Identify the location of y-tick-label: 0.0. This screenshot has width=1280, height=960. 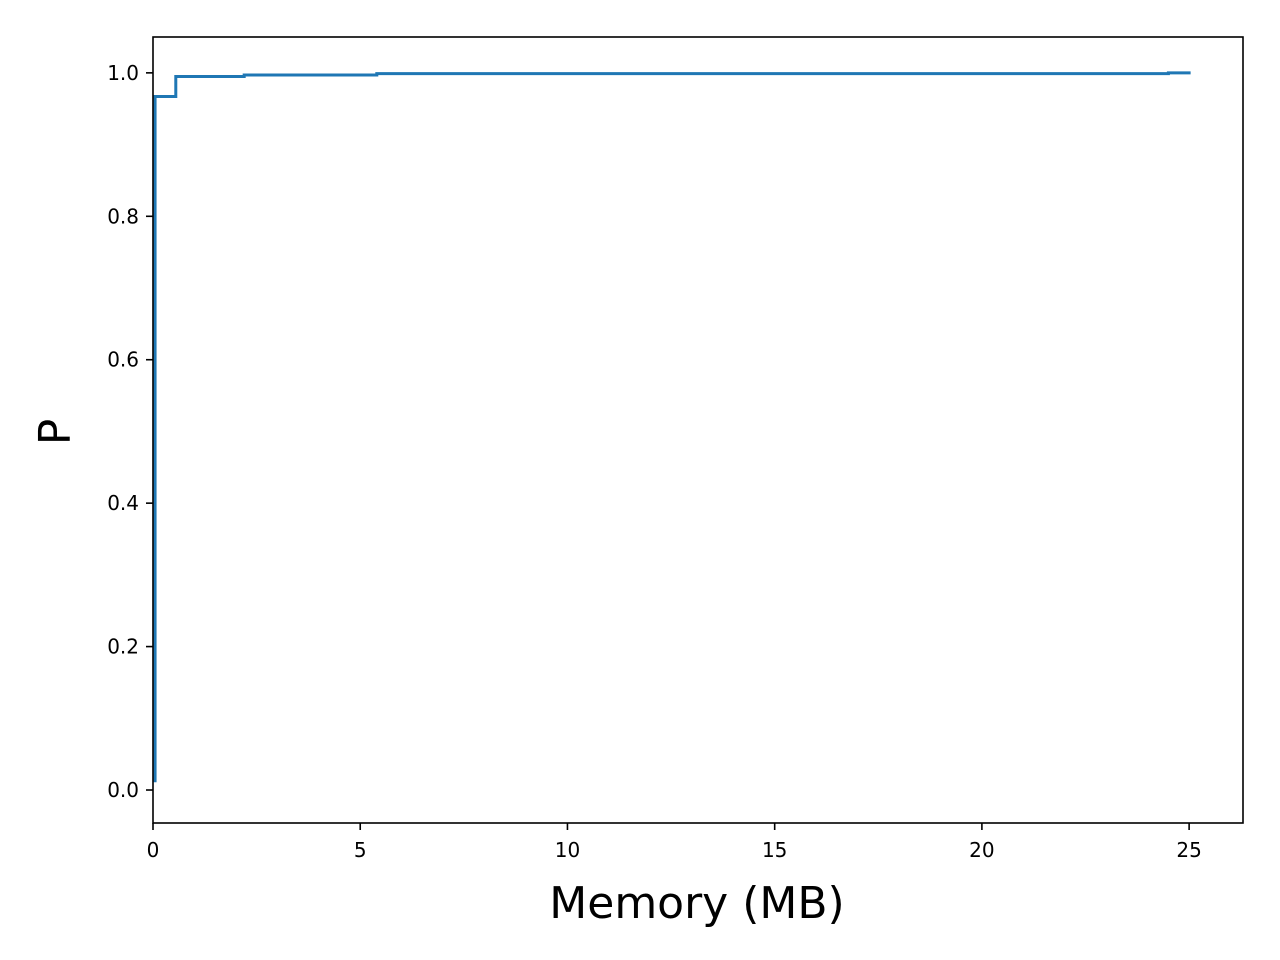
(123, 790).